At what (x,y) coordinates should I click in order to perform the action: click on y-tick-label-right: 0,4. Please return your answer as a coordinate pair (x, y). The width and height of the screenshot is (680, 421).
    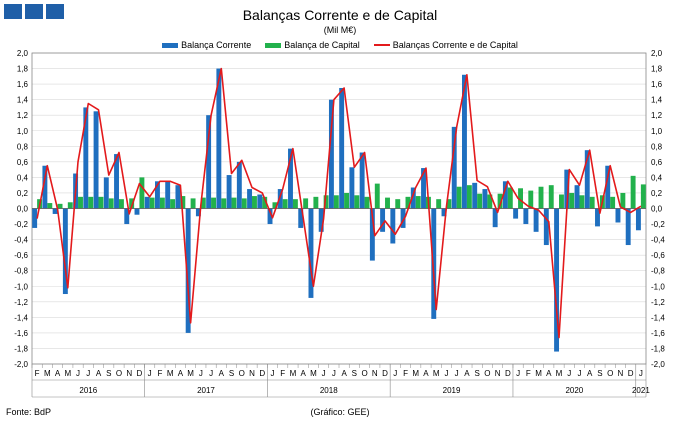
    Looking at the image, I should click on (657, 177).